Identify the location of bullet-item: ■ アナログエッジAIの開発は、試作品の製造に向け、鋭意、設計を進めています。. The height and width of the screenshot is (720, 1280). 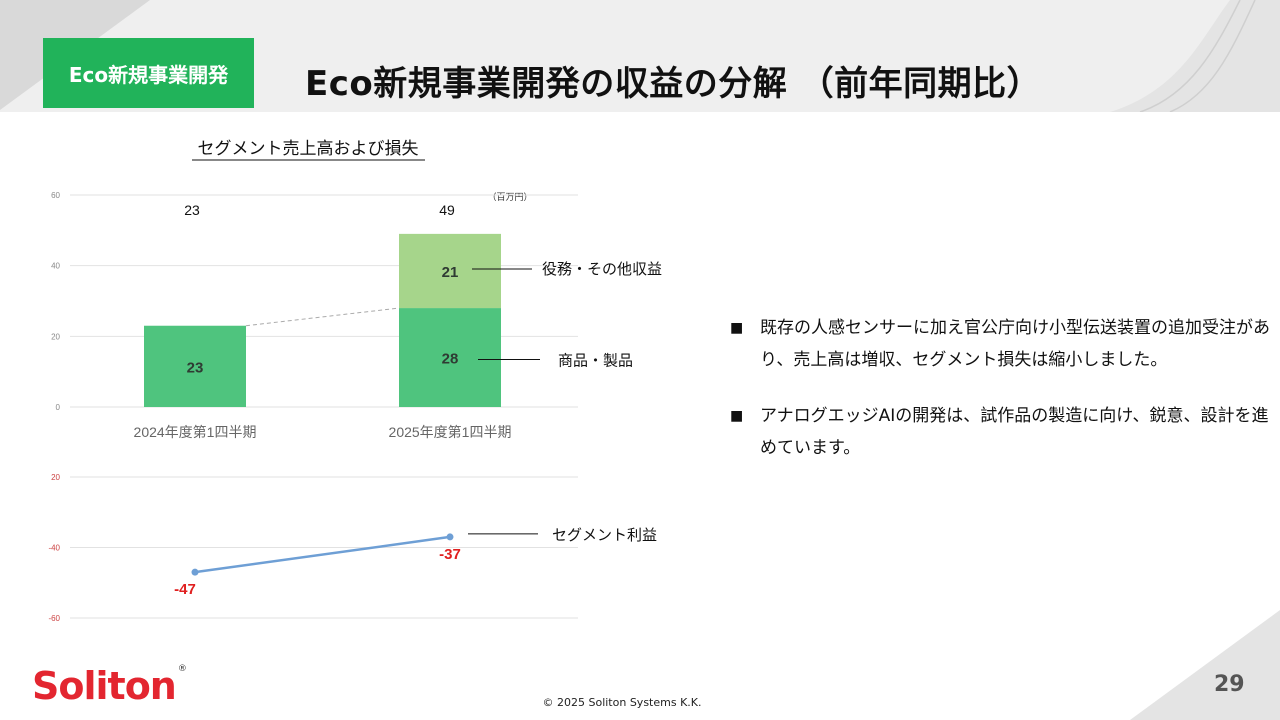
(1000, 432).